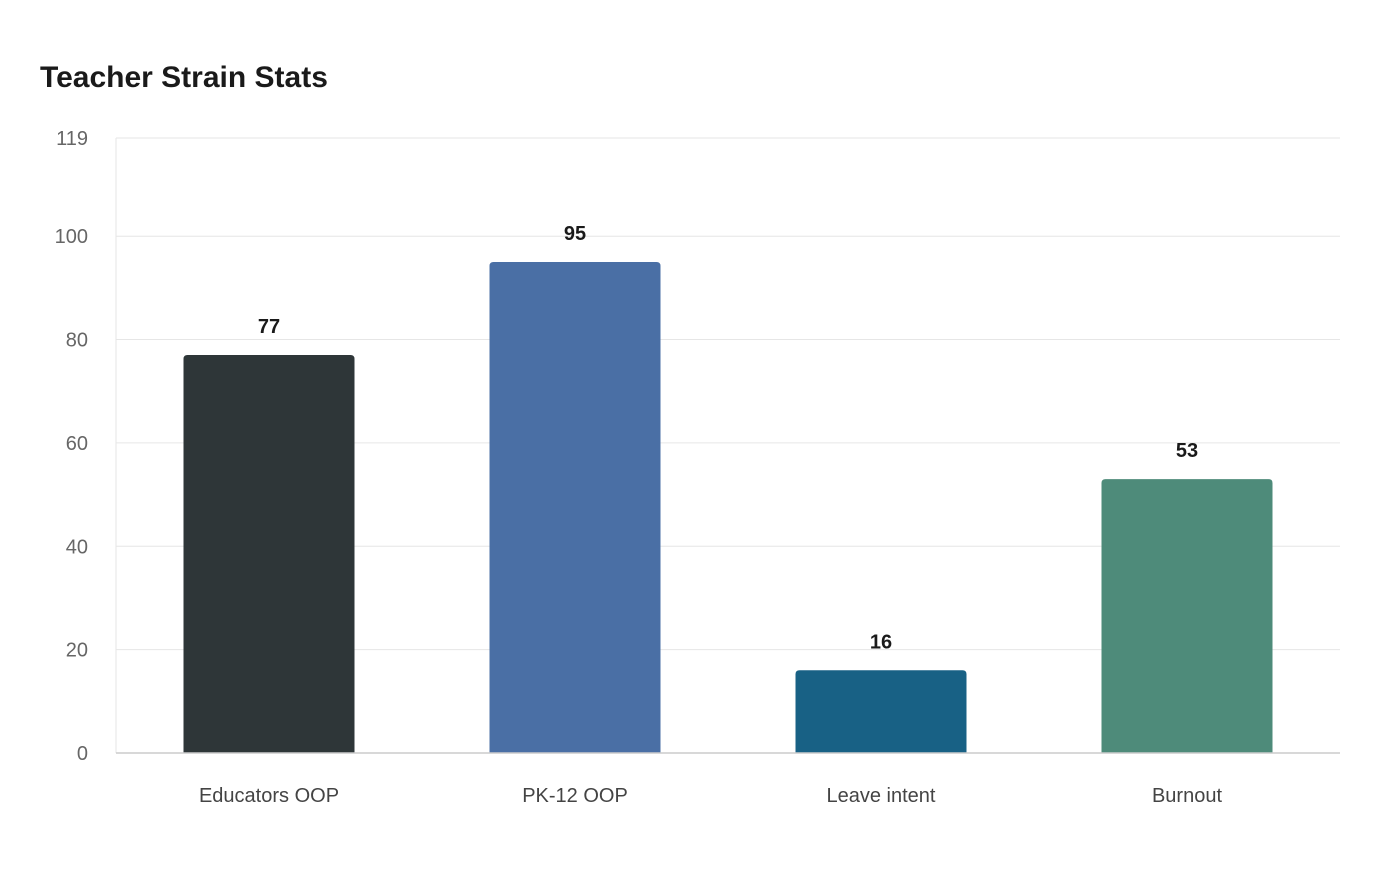 This screenshot has height=880, width=1400. I want to click on chart-title: Teacher Strain Stats, so click(184, 77).